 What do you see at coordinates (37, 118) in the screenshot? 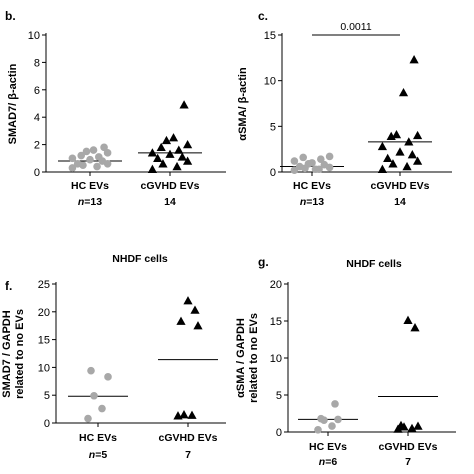
I see `y-tick-label: 4` at bounding box center [37, 118].